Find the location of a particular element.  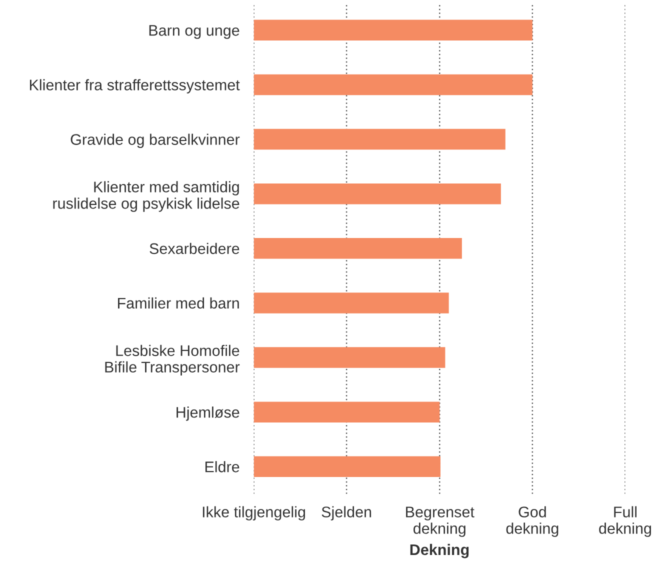

y-tick-label: Klienter med samtidig ruslidelse og psykisk lidelse is located at coordinates (146, 196).